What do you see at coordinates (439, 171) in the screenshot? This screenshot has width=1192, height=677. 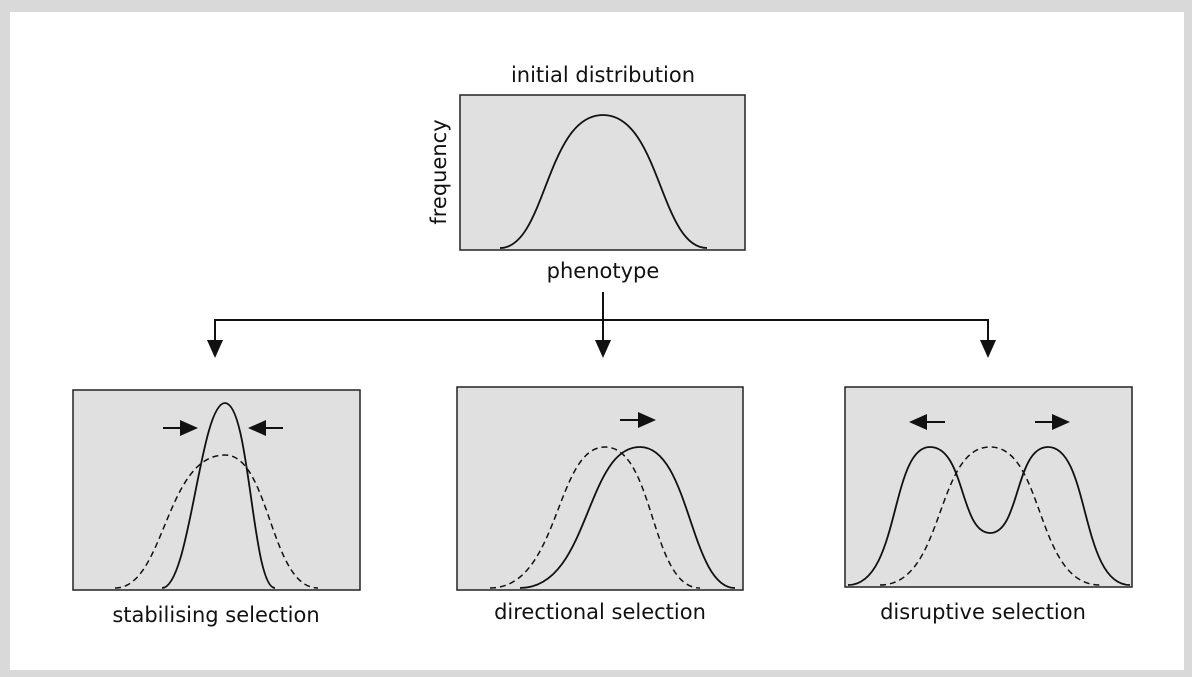 I see `y-label: frequency` at bounding box center [439, 171].